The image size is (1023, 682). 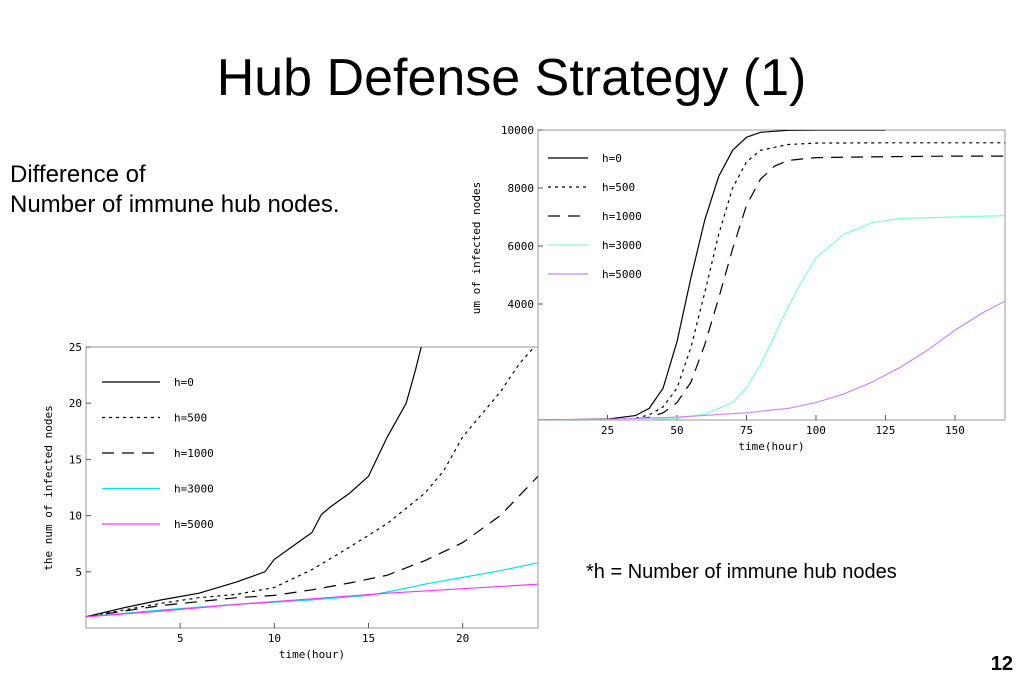 What do you see at coordinates (517, 130) in the screenshot?
I see `y-tick-label: 10000` at bounding box center [517, 130].